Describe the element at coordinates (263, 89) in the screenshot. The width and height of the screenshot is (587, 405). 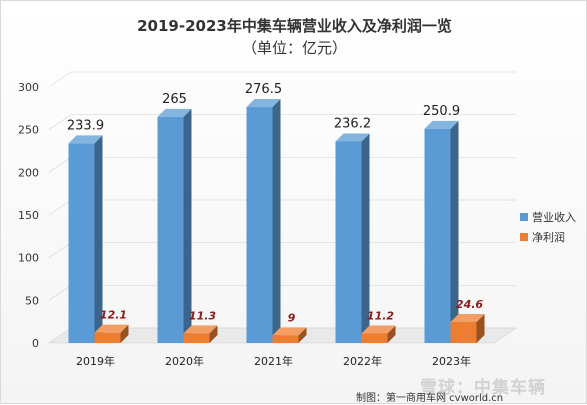
I see `data-label-revenue: 276.5` at that location.